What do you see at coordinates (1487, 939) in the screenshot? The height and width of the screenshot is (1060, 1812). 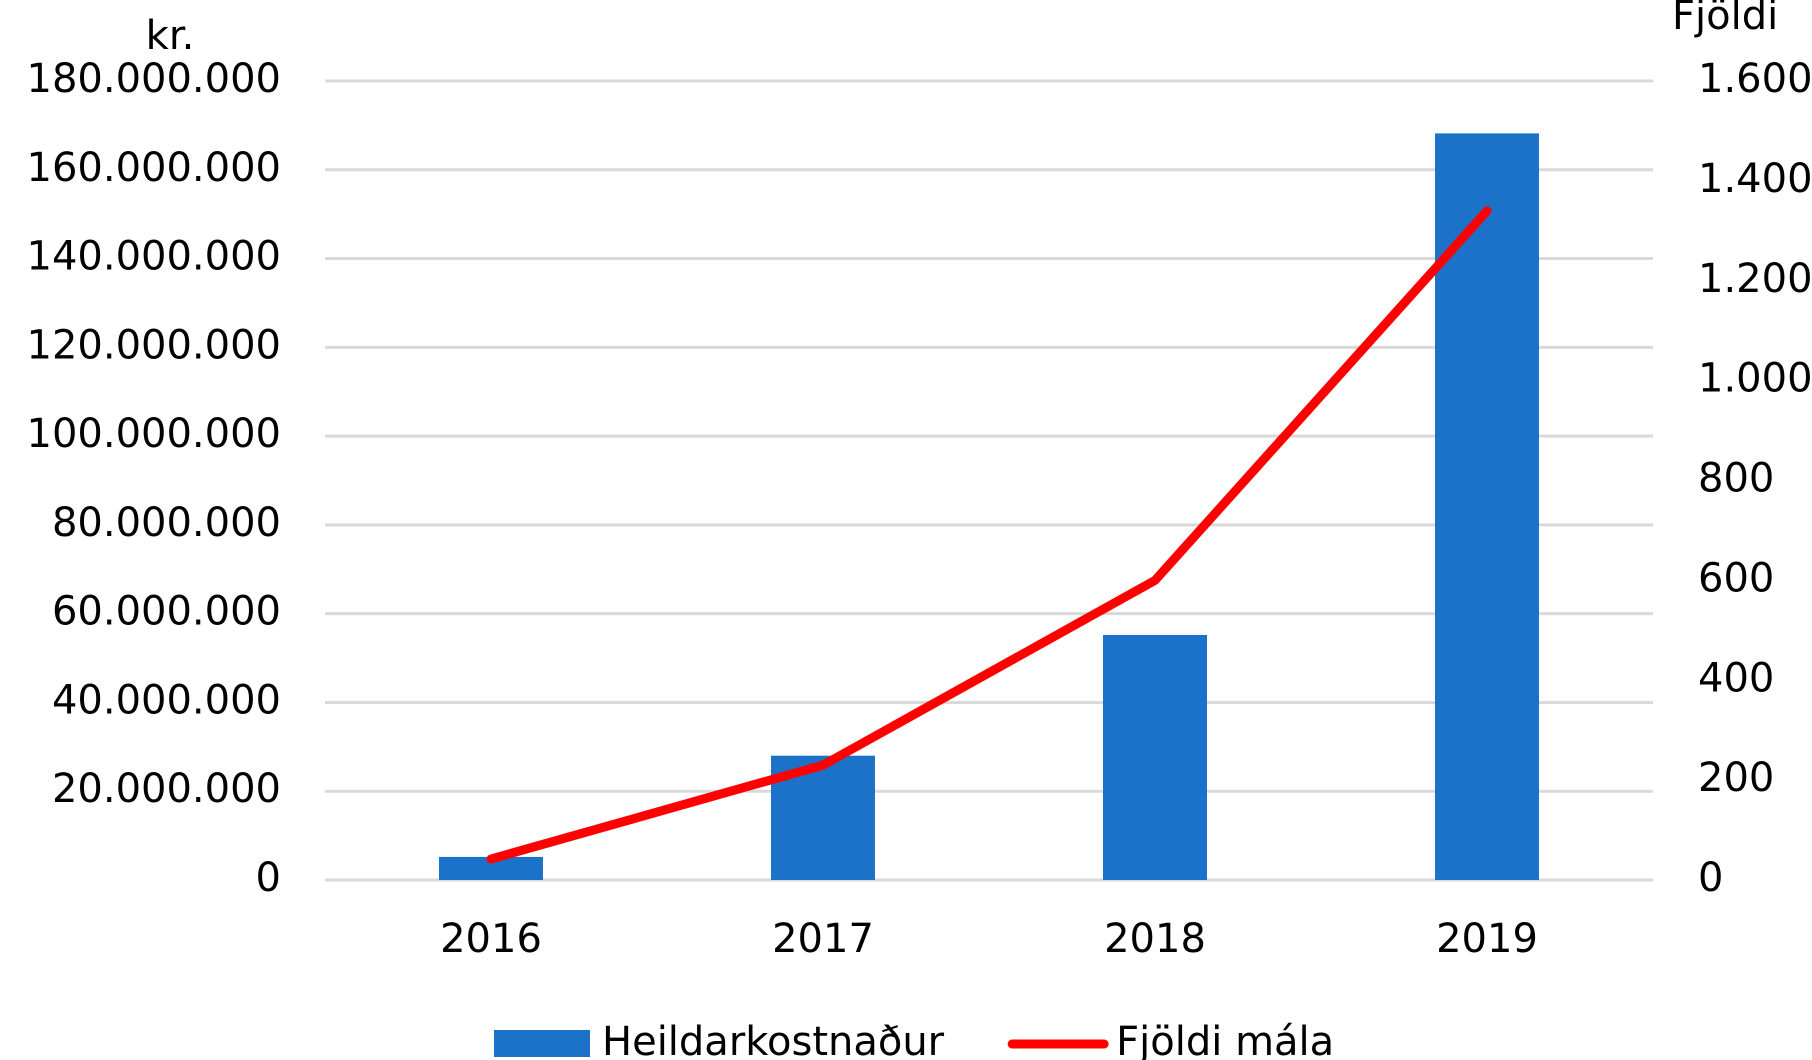 I see `x-tick-label: 2019` at bounding box center [1487, 939].